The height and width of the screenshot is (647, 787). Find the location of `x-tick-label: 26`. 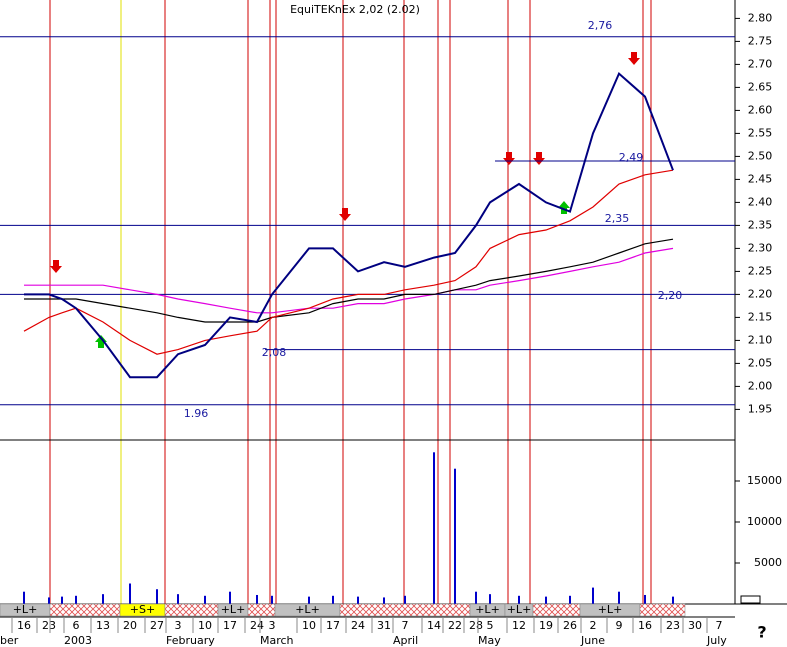

x-tick-label: 26 is located at coordinates (570, 625).